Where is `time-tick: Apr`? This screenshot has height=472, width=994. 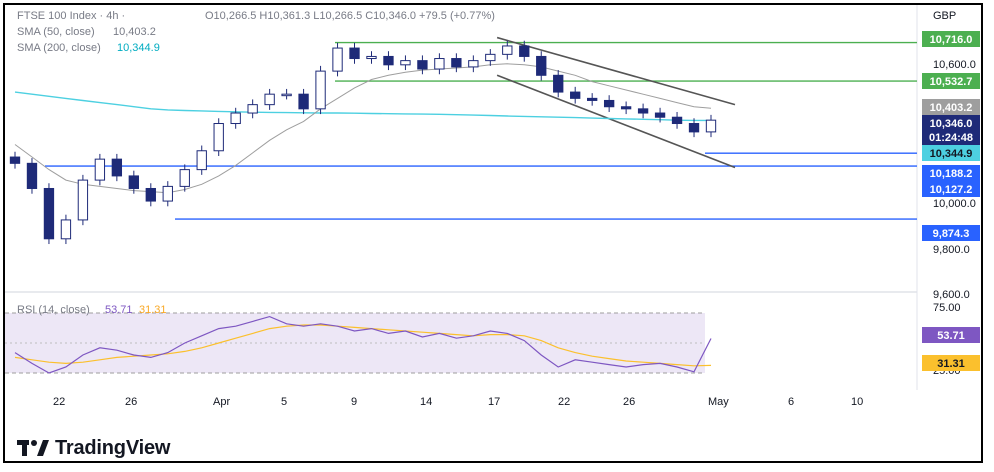
time-tick: Apr is located at coordinates (221, 402).